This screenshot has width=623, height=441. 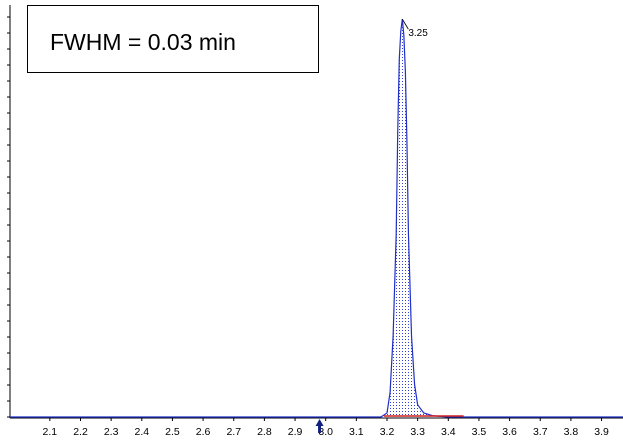 I want to click on x-tick-label: 2.6, so click(x=203, y=432).